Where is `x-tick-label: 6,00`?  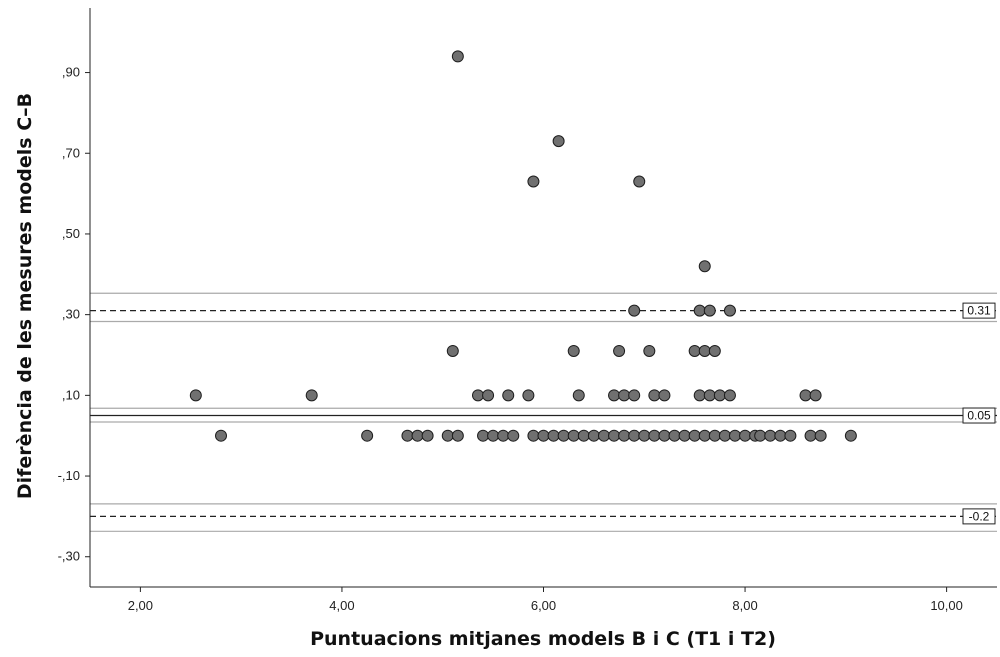
x-tick-label: 6,00 is located at coordinates (543, 605).